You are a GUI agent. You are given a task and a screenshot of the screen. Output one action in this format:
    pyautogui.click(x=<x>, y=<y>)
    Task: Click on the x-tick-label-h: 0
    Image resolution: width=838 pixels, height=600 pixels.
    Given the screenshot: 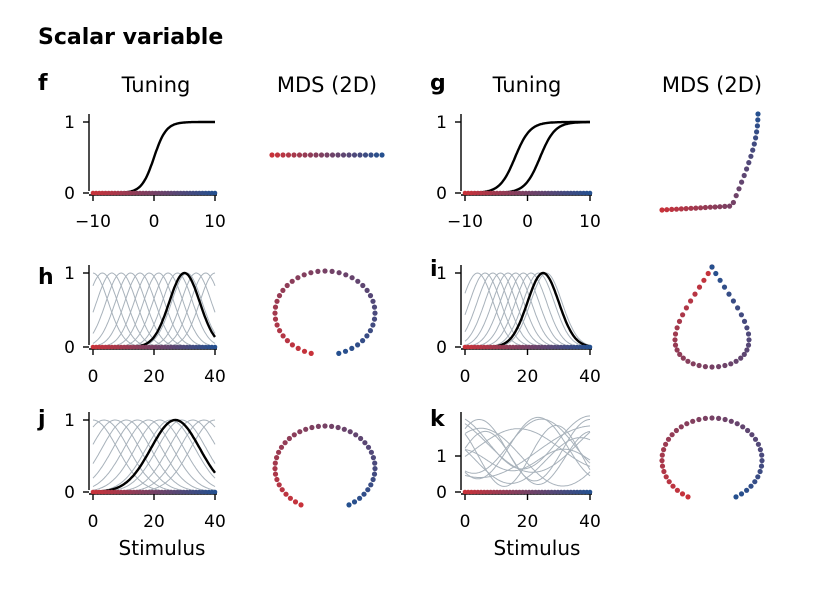 What is the action you would take?
    pyautogui.click(x=93, y=377)
    